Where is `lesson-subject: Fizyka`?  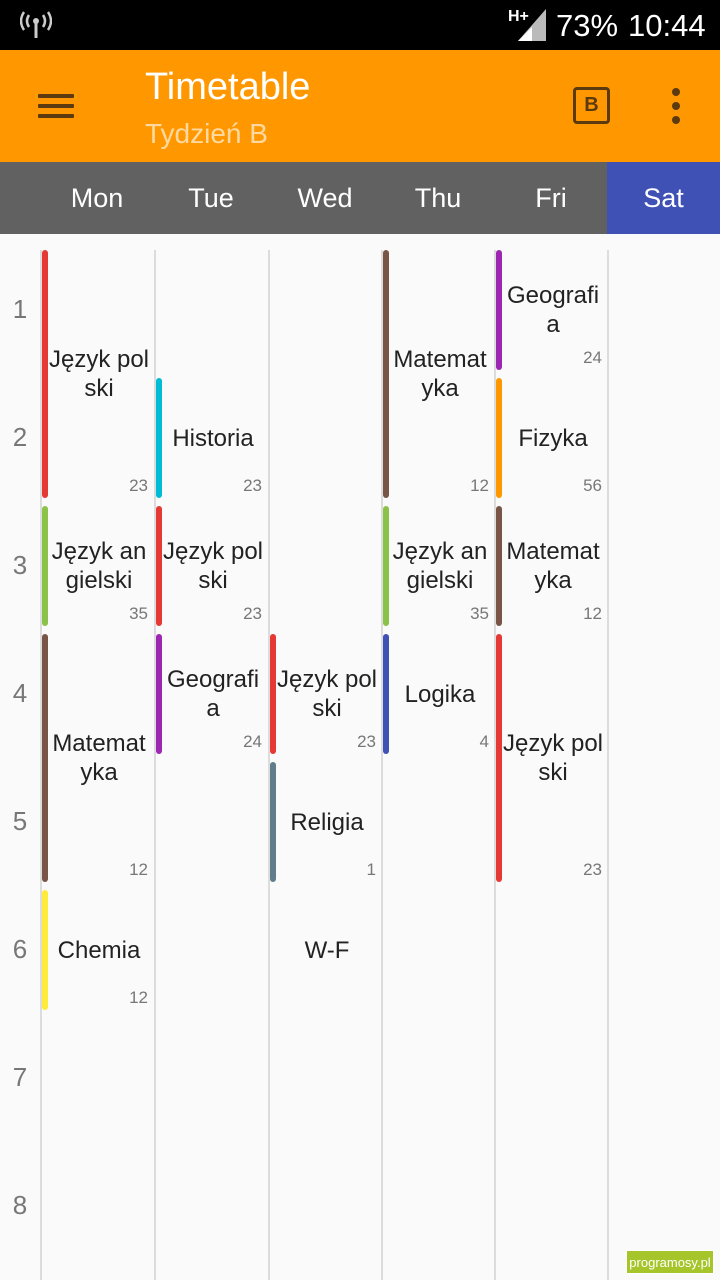
lesson-subject: Fizyka is located at coordinates (553, 438).